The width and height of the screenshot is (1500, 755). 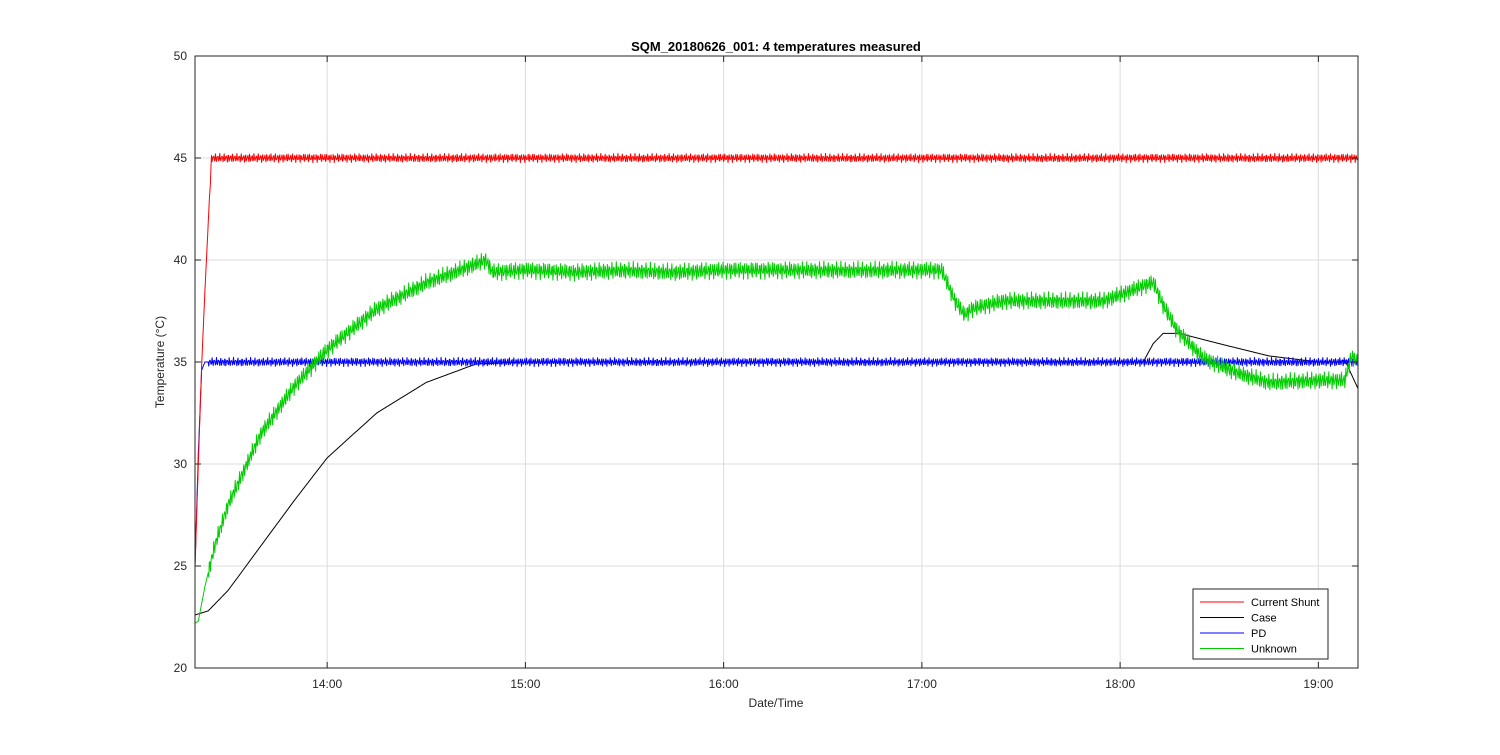 What do you see at coordinates (776, 703) in the screenshot?
I see `x-axis-label: Date/Time` at bounding box center [776, 703].